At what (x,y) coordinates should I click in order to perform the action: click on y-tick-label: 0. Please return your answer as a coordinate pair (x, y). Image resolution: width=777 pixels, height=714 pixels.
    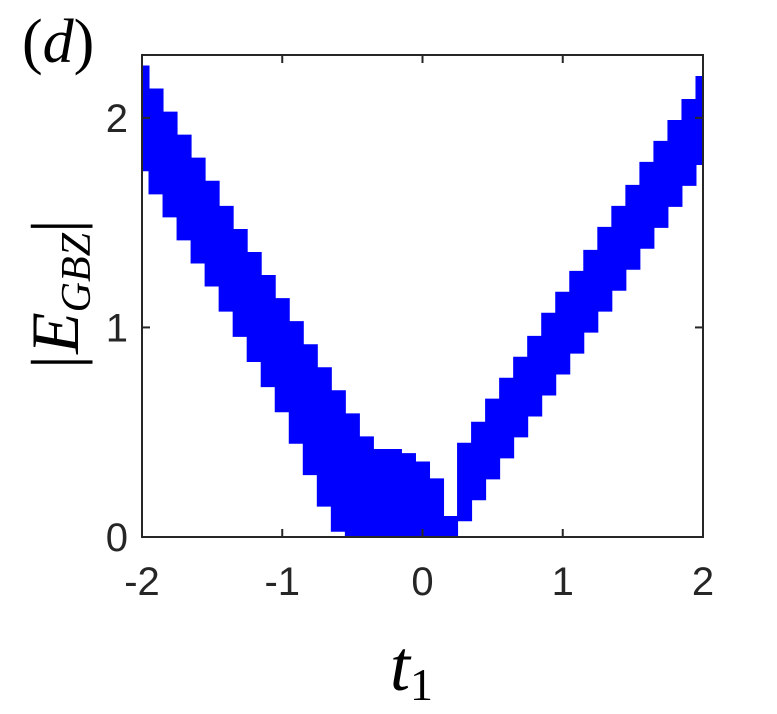
    Looking at the image, I should click on (117, 538).